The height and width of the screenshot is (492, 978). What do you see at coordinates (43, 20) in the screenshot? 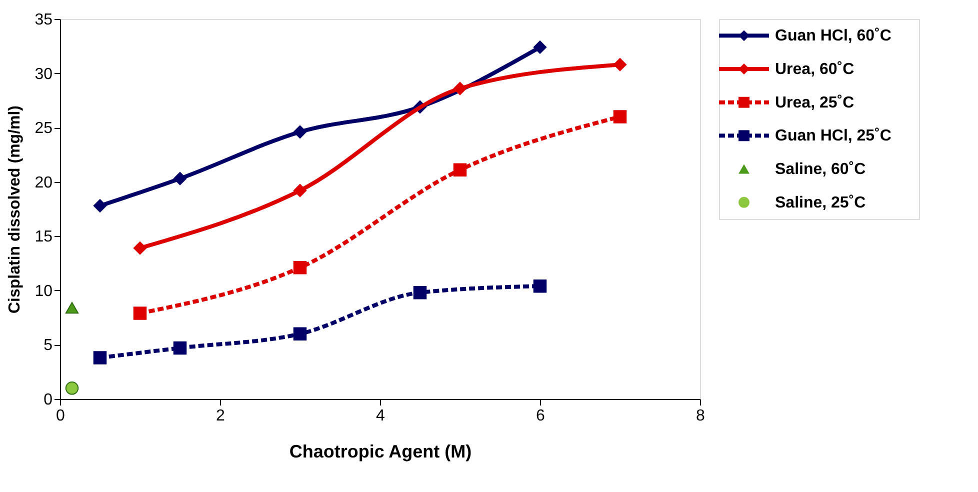
I see `y-tick-label: 35` at bounding box center [43, 20].